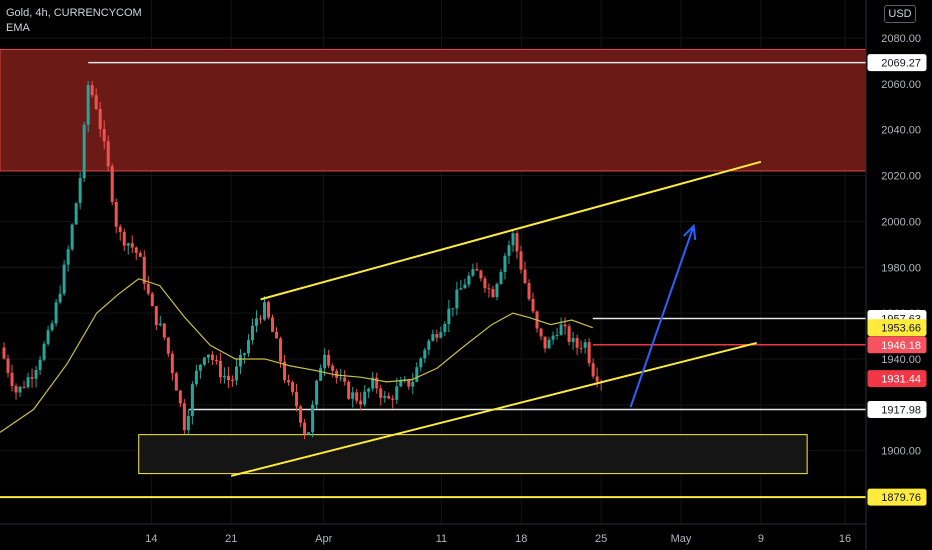  What do you see at coordinates (845, 539) in the screenshot?
I see `x-tick-label: 16` at bounding box center [845, 539].